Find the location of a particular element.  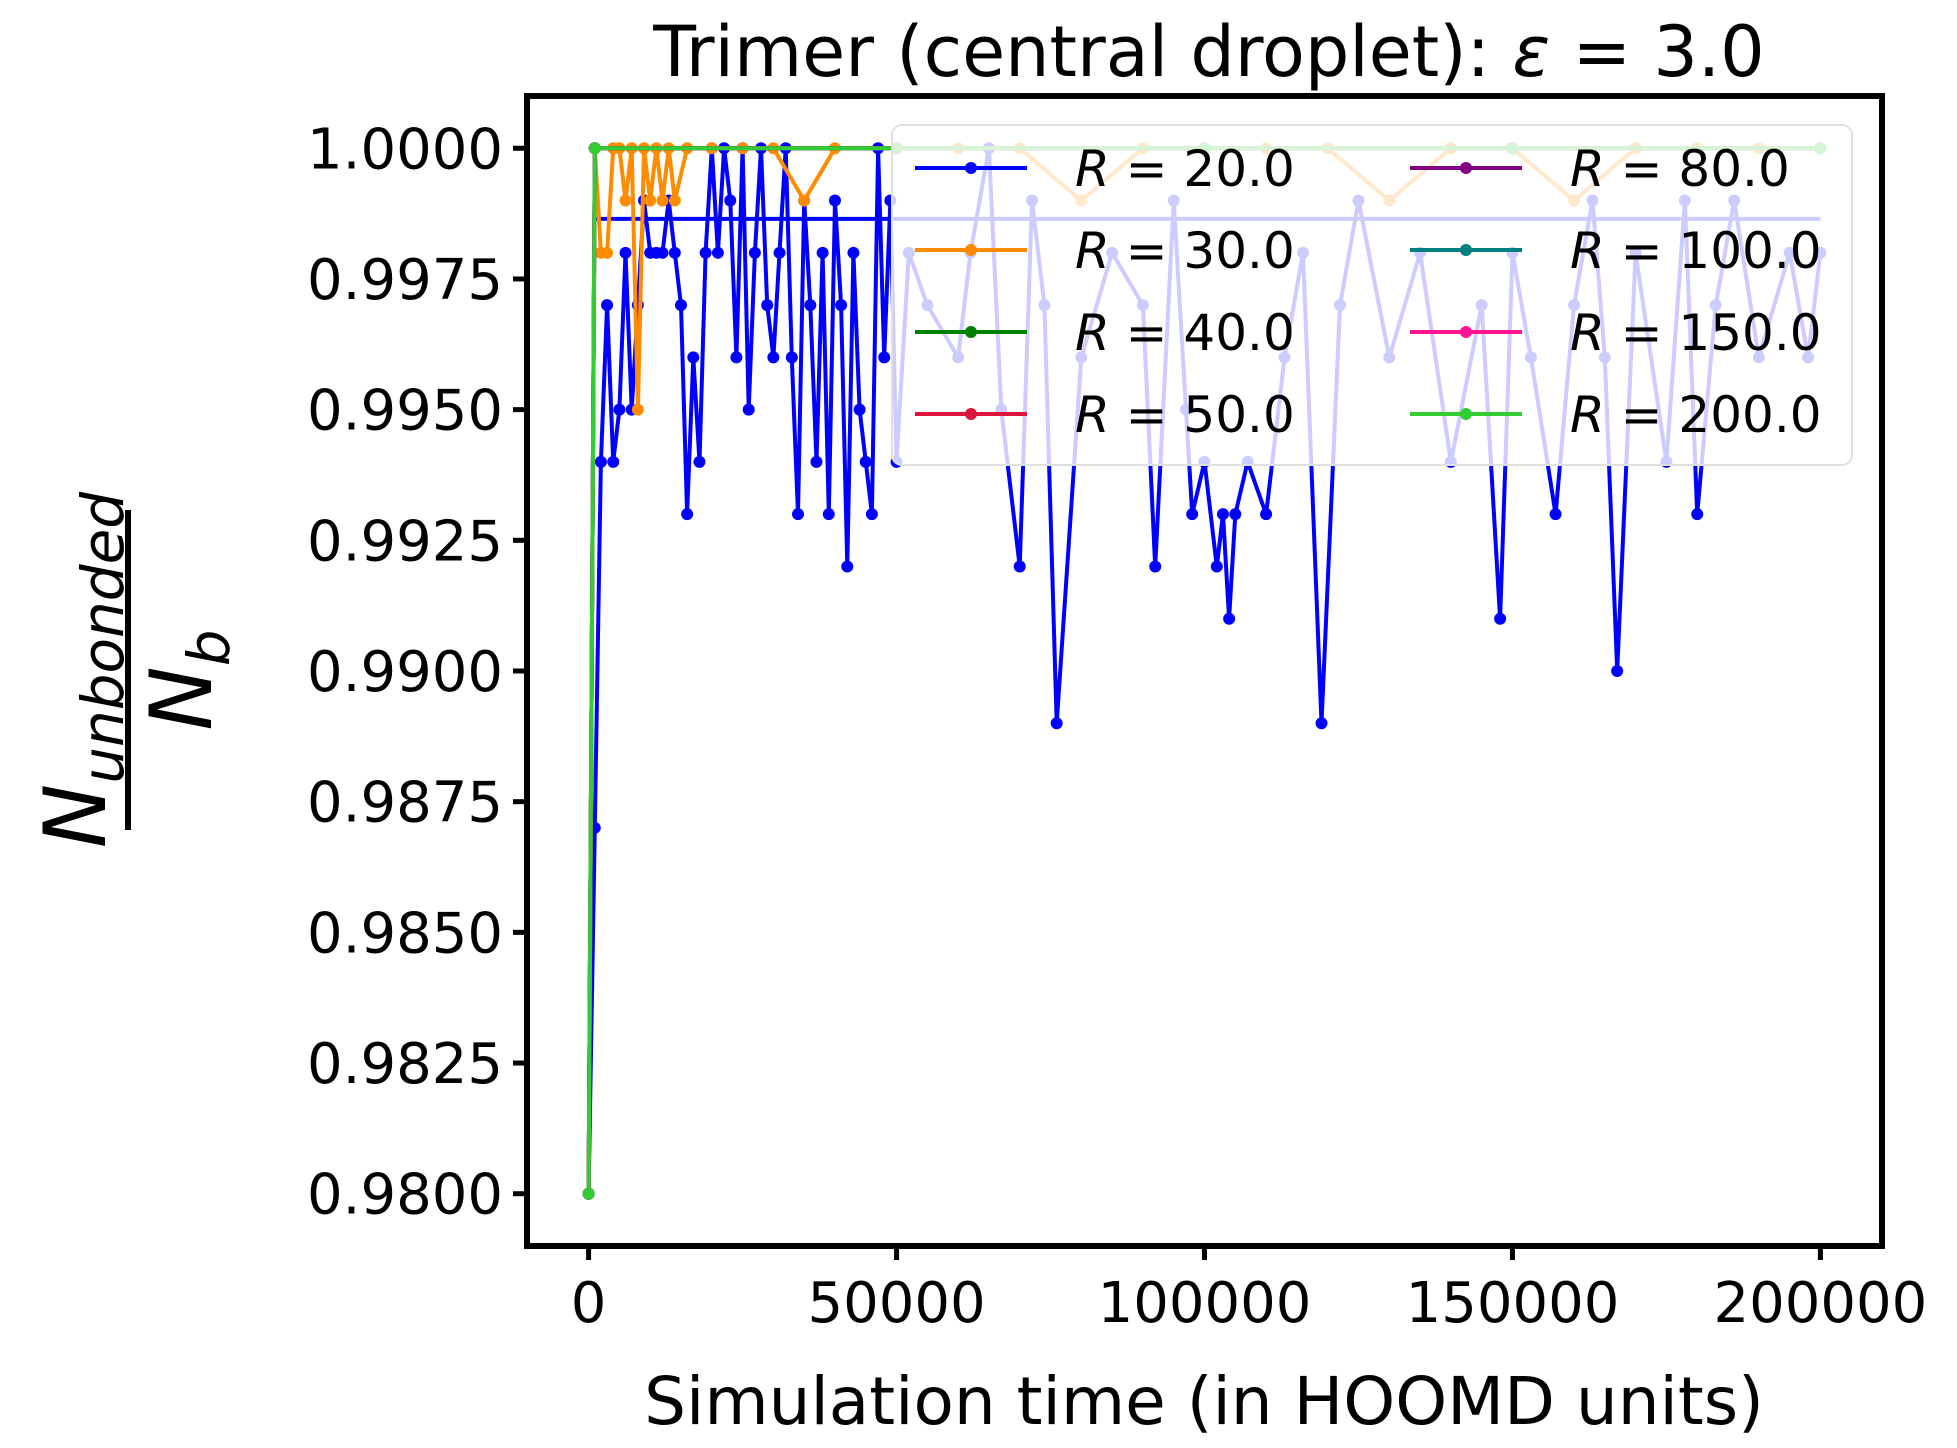

legend-item: R = 100.0 is located at coordinates (1616, 251).